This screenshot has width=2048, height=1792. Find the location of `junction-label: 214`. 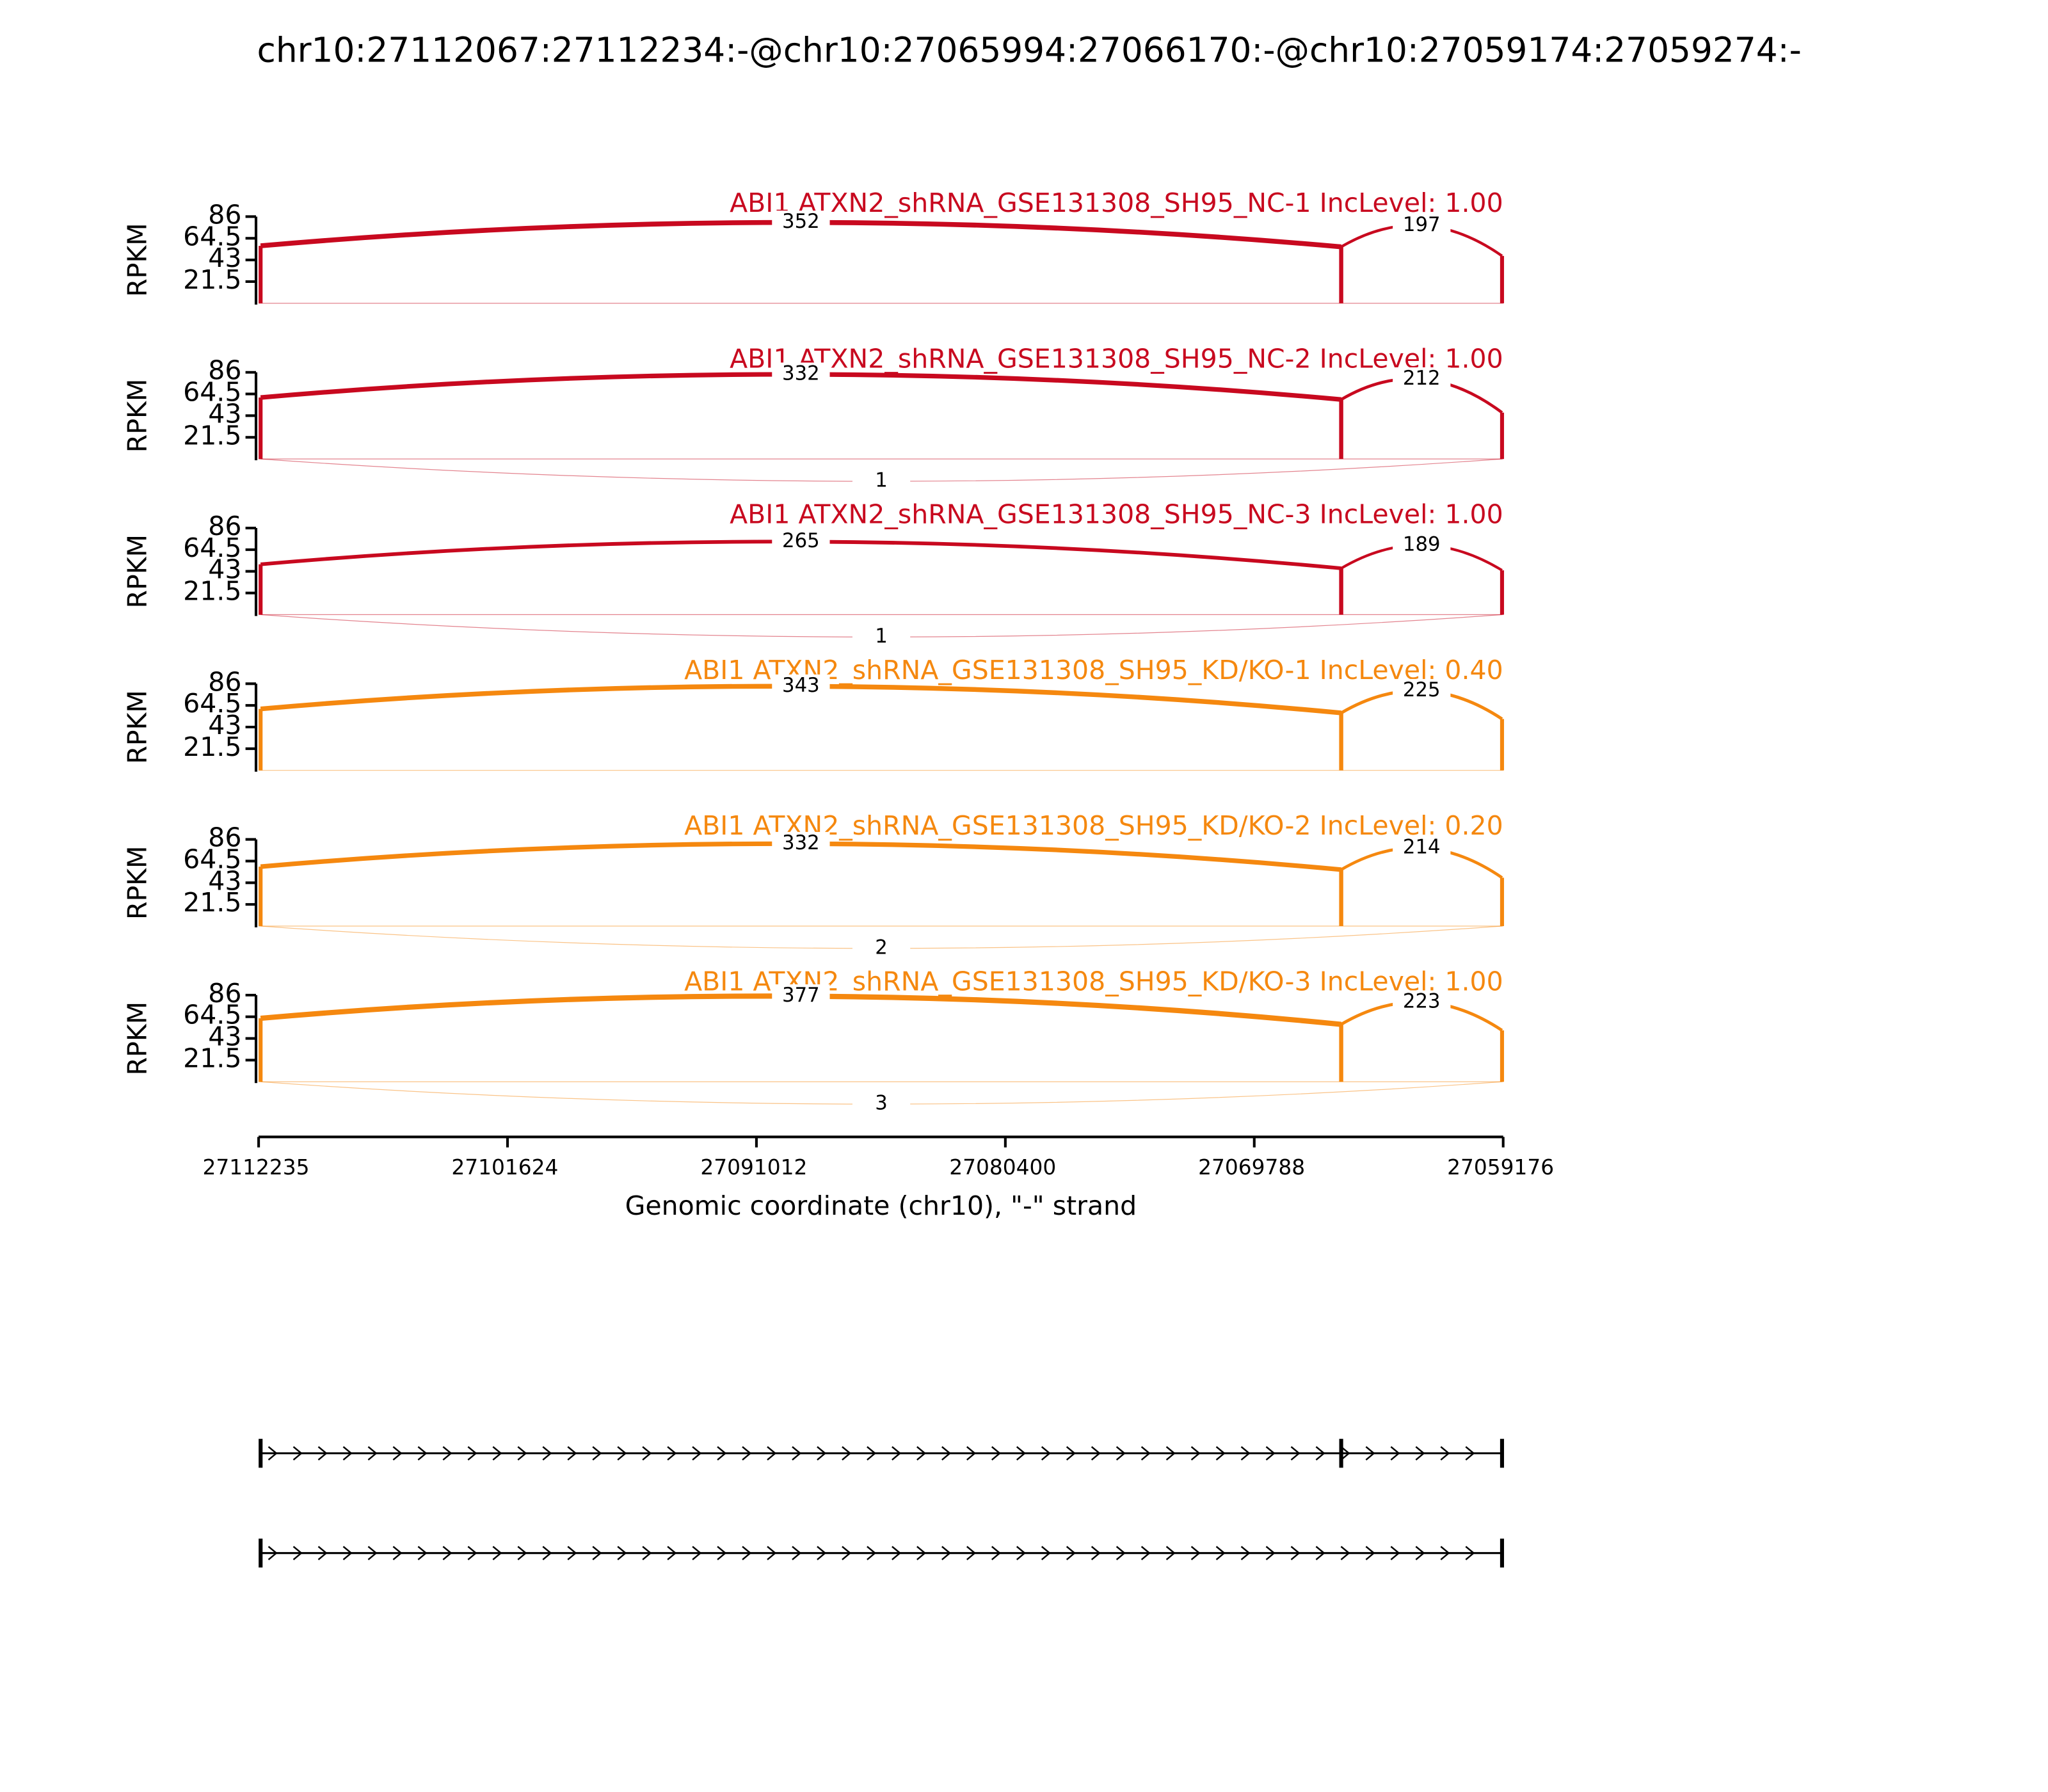

junction-label: 214 is located at coordinates (1422, 847).